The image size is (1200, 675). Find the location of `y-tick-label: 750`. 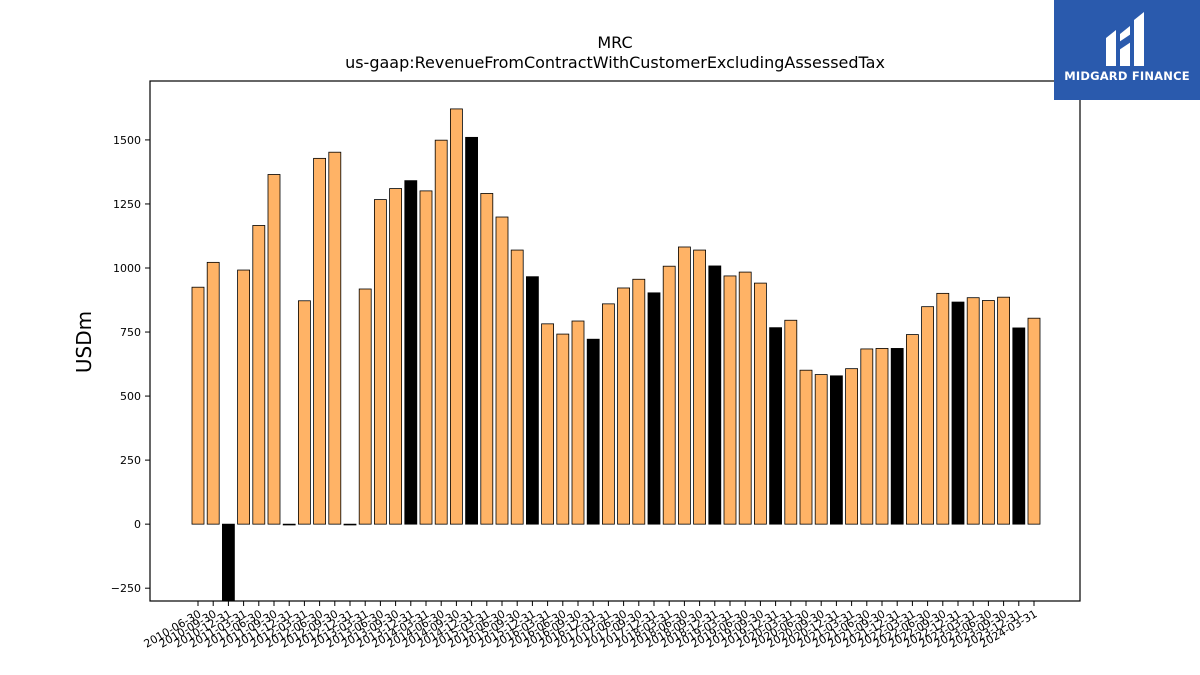

y-tick-label: 750 is located at coordinates (130, 332).